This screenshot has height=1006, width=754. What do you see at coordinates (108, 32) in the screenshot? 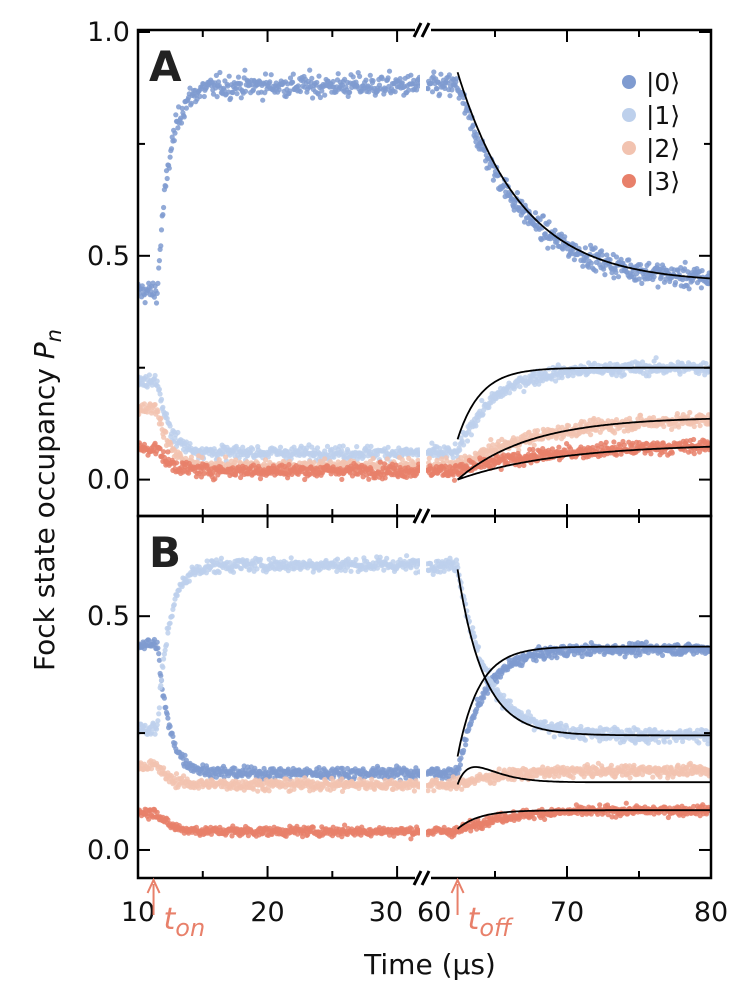
I see `y-tick-label: 1.0` at bounding box center [108, 32].